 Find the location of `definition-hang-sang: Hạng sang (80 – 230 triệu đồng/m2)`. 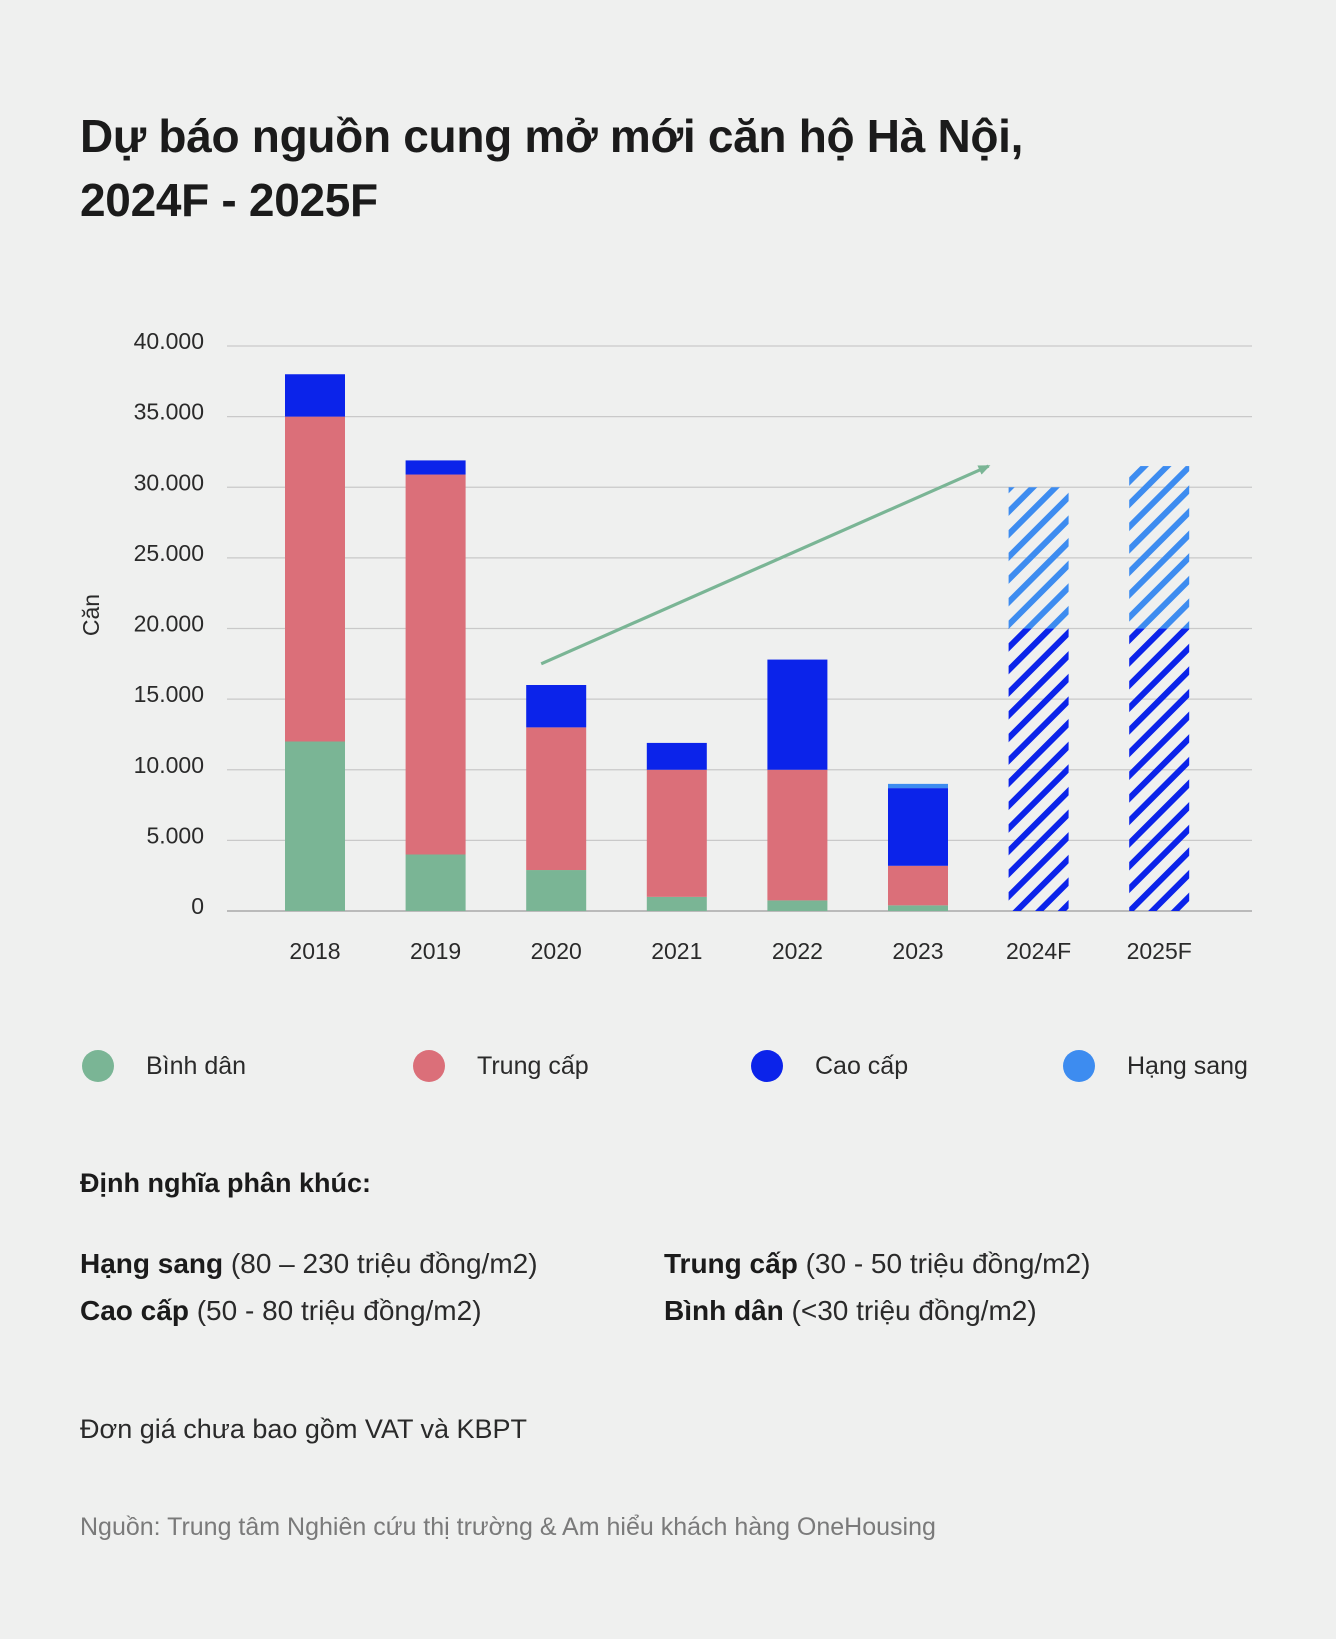

definition-hang-sang: Hạng sang (80 – 230 triệu đồng/m2) is located at coordinates (309, 1264).